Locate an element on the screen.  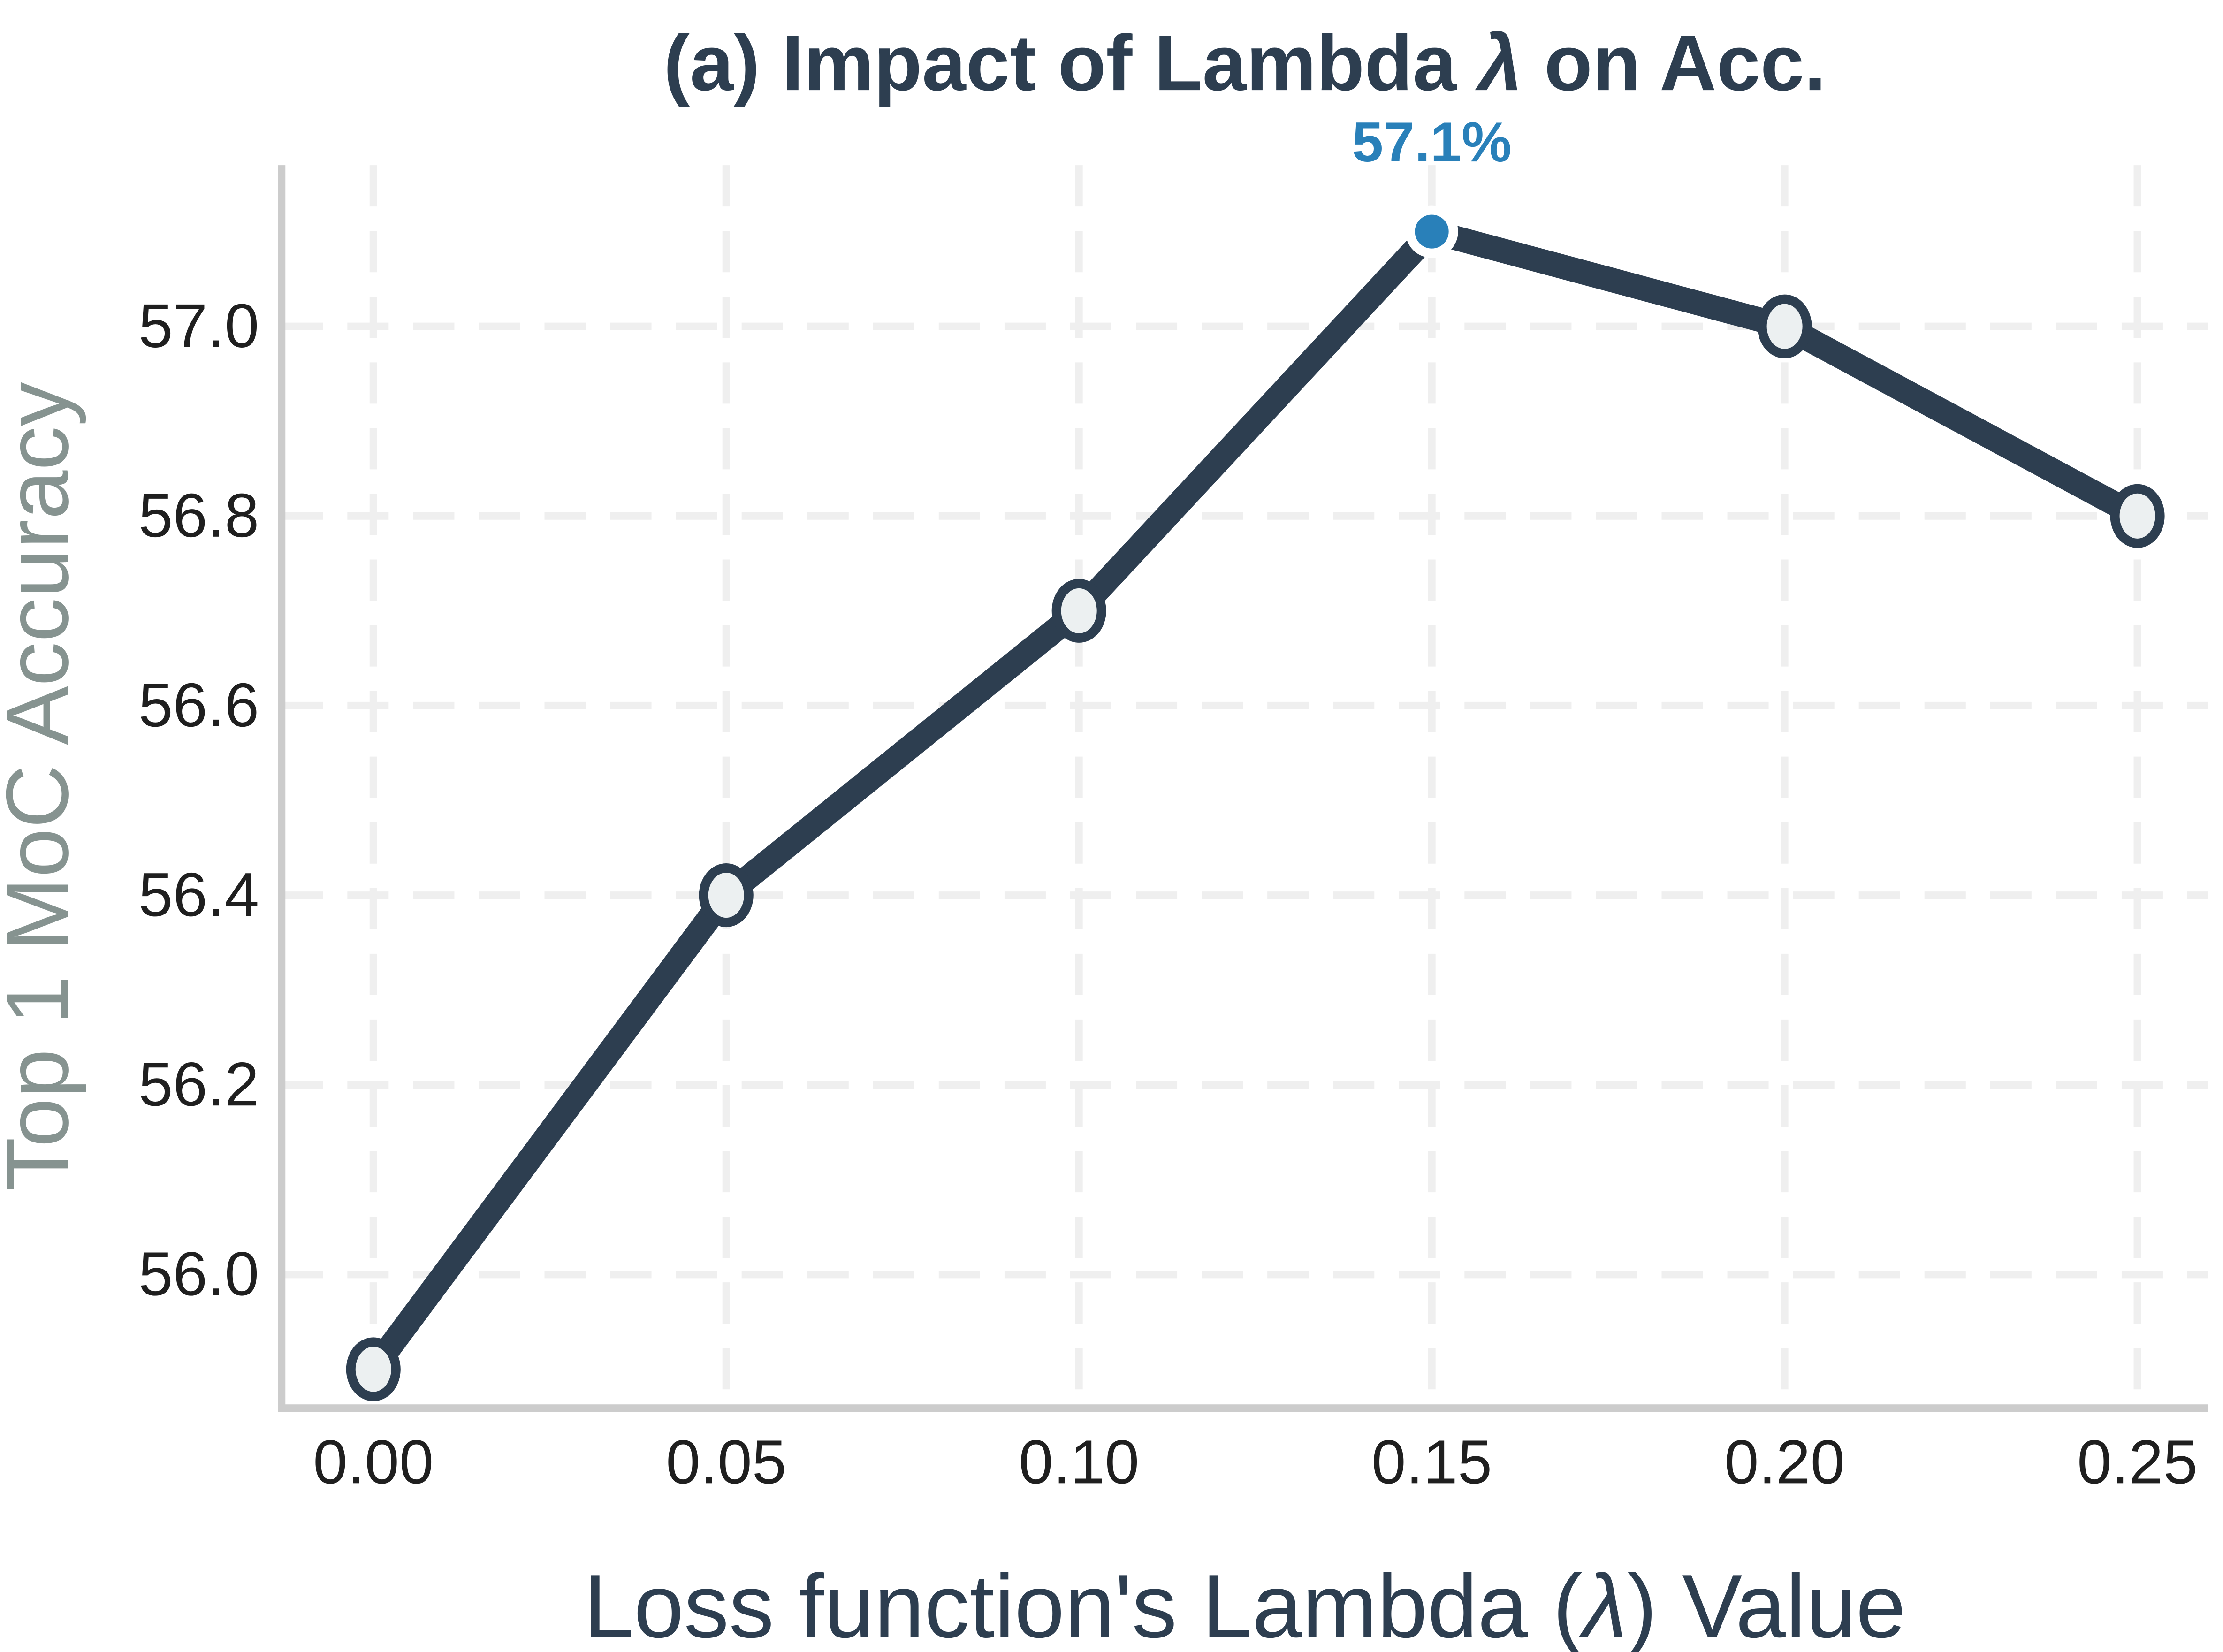
x-tick-label: 0.10 is located at coordinates (1079, 1461).